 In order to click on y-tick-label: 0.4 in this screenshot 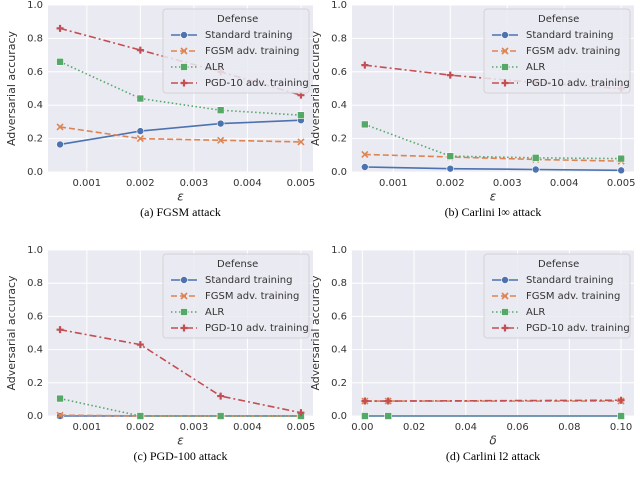, I will do `click(35, 350)`.